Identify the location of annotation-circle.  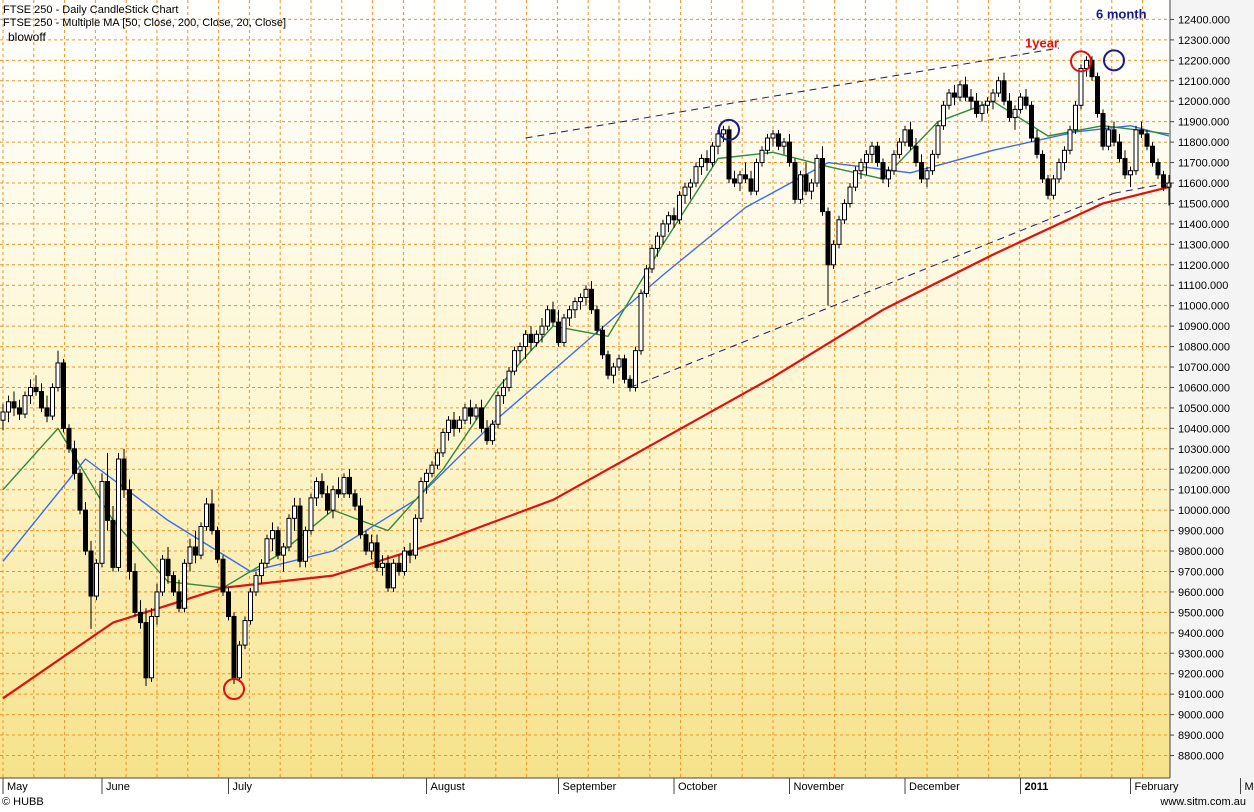
(234, 689).